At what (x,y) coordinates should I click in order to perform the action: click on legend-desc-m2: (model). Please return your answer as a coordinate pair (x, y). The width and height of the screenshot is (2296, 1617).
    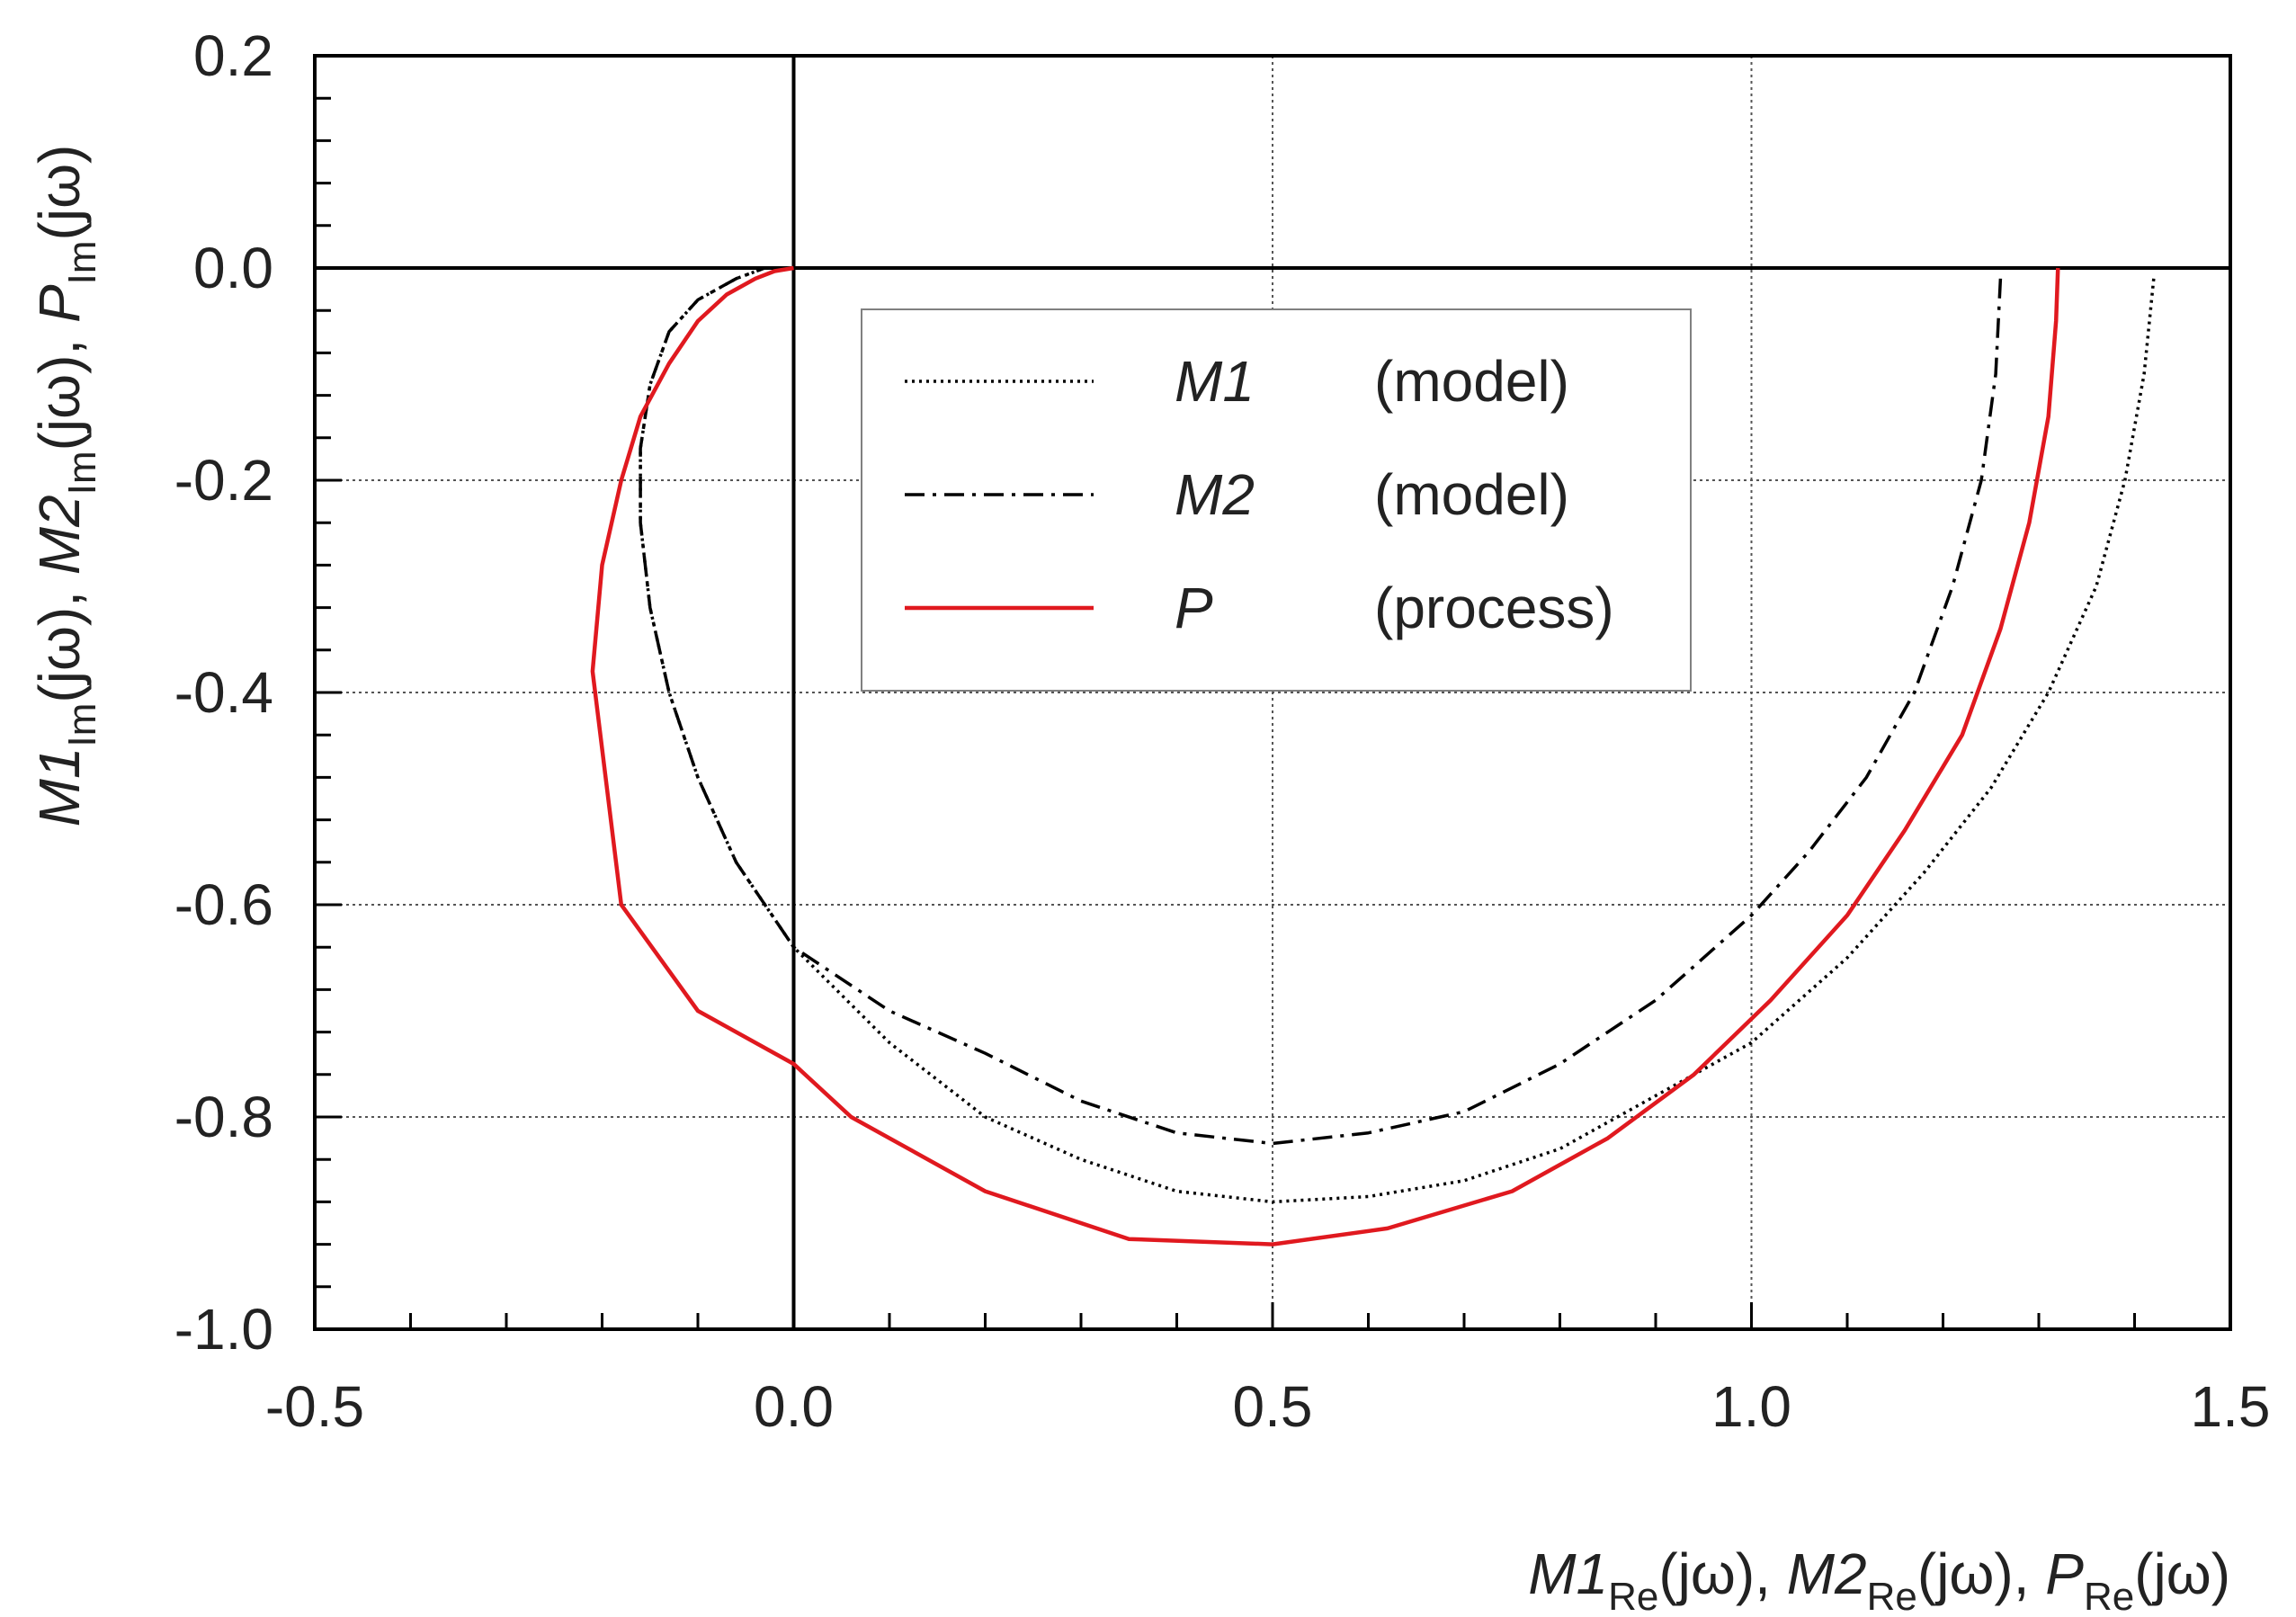
    Looking at the image, I should click on (1472, 494).